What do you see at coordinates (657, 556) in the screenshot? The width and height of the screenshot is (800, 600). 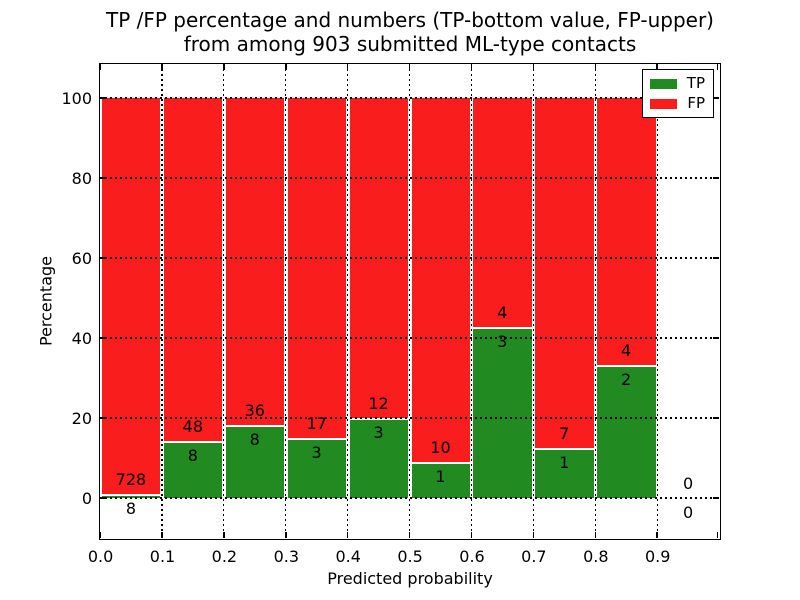 I see `x-tick-label: 0.9` at bounding box center [657, 556].